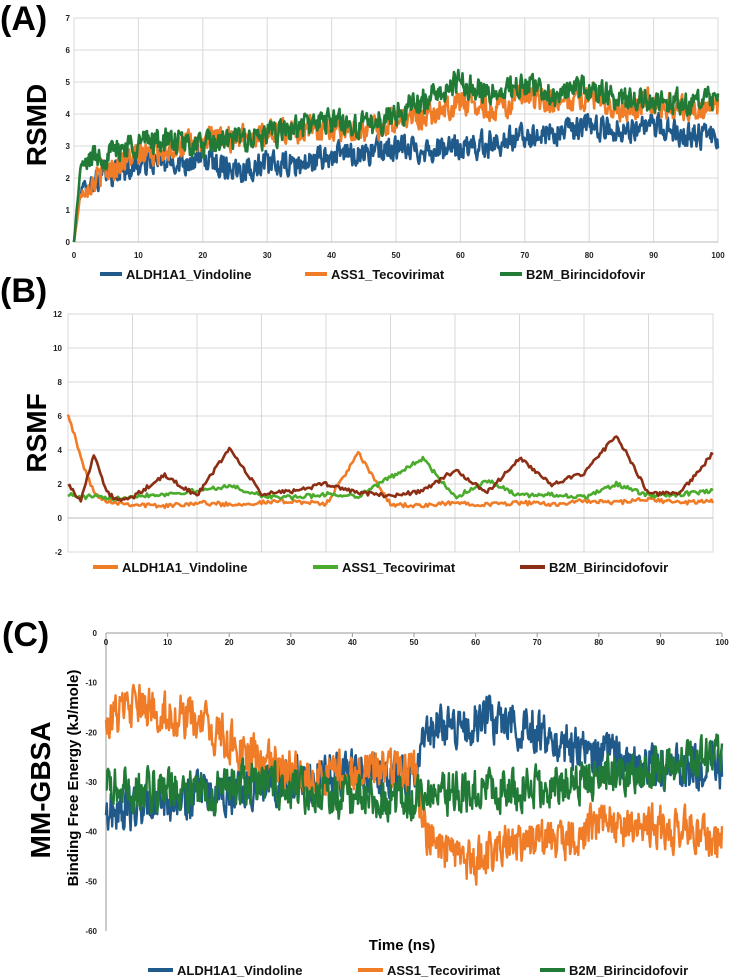 Image resolution: width=734 pixels, height=979 pixels. I want to click on panel-c-x-ticks: 0 10 20 30 40 50 60 70 80 90 100, so click(416, 642).